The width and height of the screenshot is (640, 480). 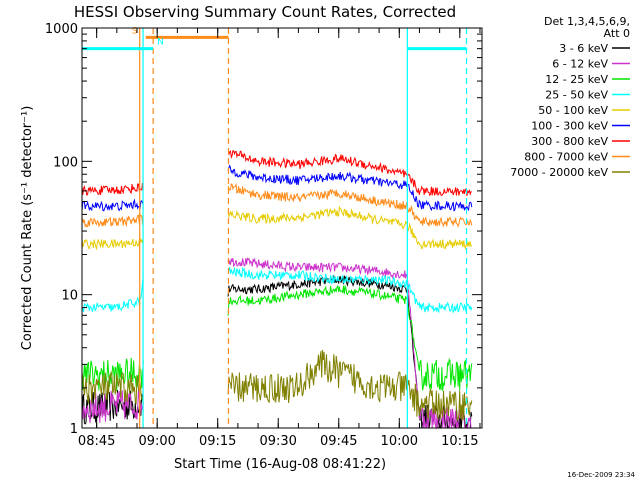 What do you see at coordinates (587, 21) in the screenshot?
I see `legend-title-line-0: Det 1,3,4,5,6,9,` at bounding box center [587, 21].